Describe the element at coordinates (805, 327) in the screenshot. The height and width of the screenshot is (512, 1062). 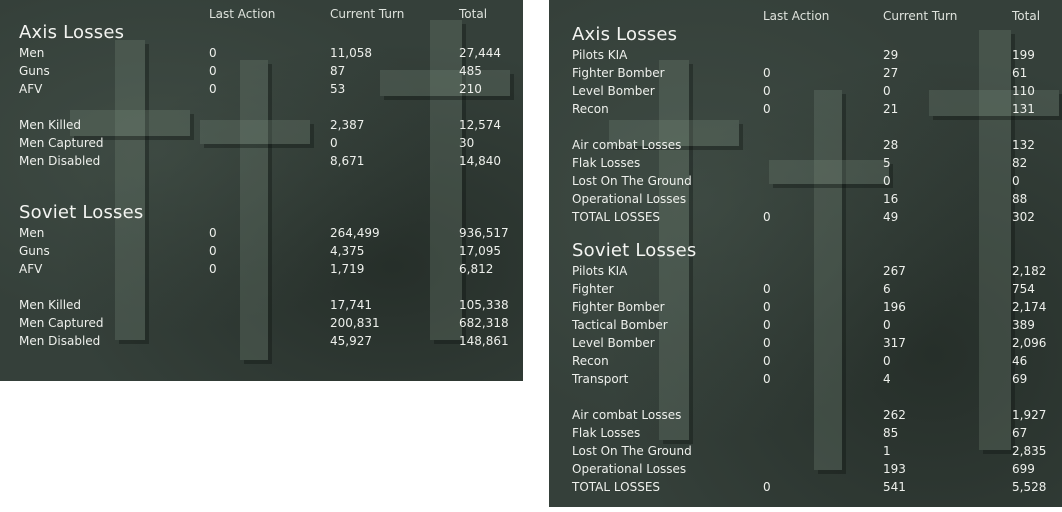
I see `table-row: Tactical Bomber 0 0 389` at that location.